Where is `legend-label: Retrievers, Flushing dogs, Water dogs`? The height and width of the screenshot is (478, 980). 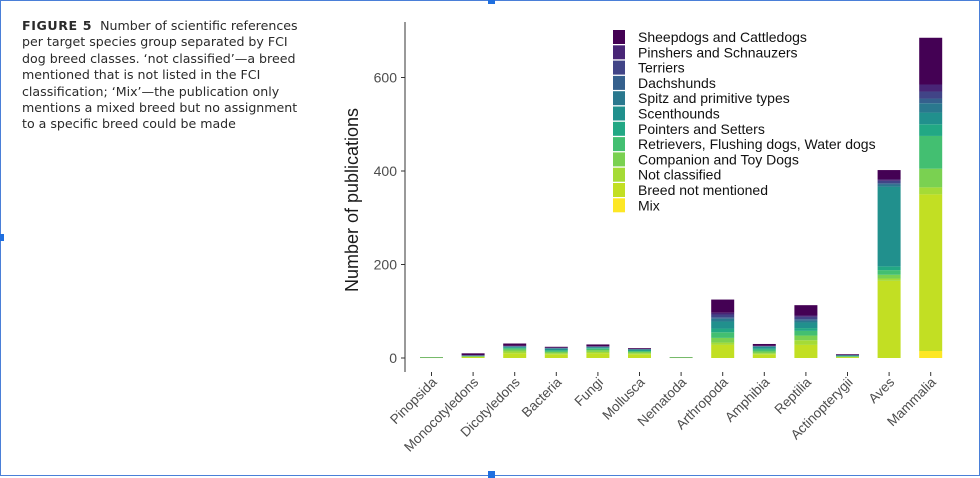 legend-label: Retrievers, Flushing dogs, Water dogs is located at coordinates (757, 144).